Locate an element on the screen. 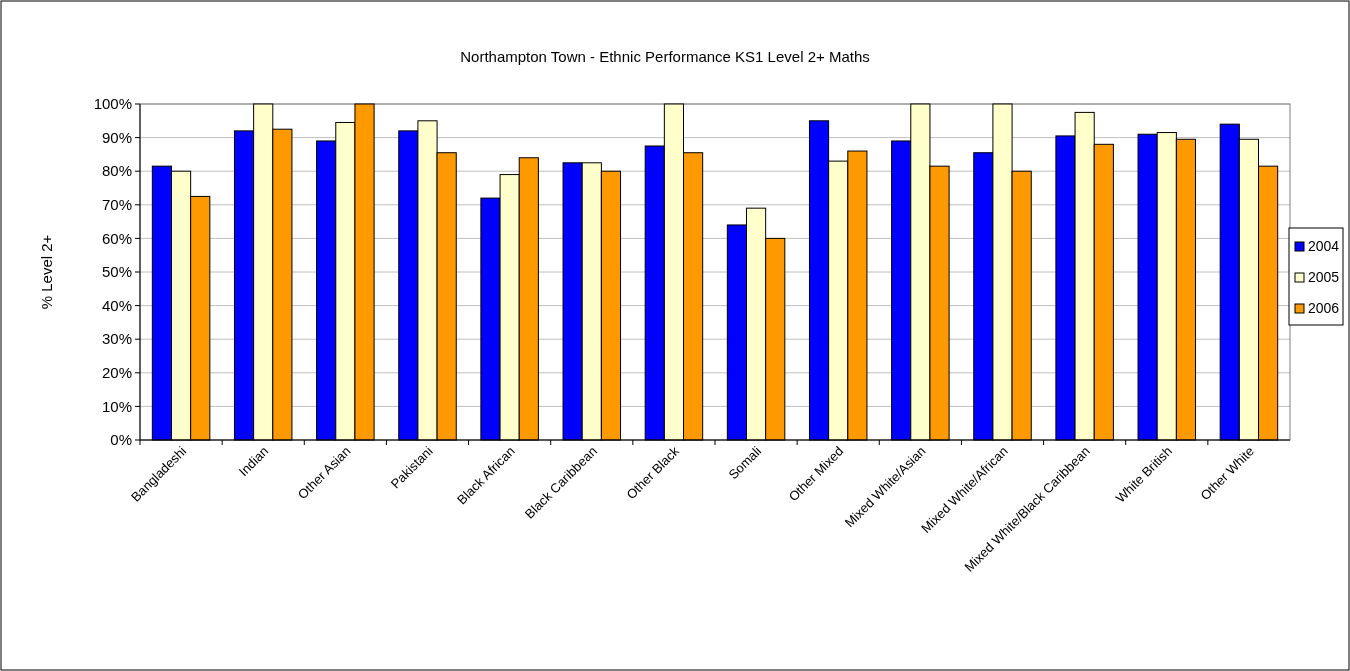  legend-label: 2006 is located at coordinates (1324, 308).